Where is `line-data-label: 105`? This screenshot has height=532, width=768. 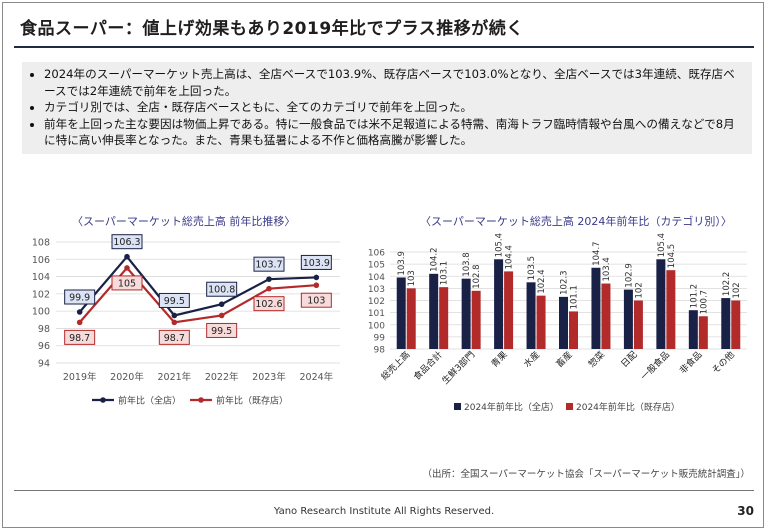 line-data-label: 105 is located at coordinates (127, 283).